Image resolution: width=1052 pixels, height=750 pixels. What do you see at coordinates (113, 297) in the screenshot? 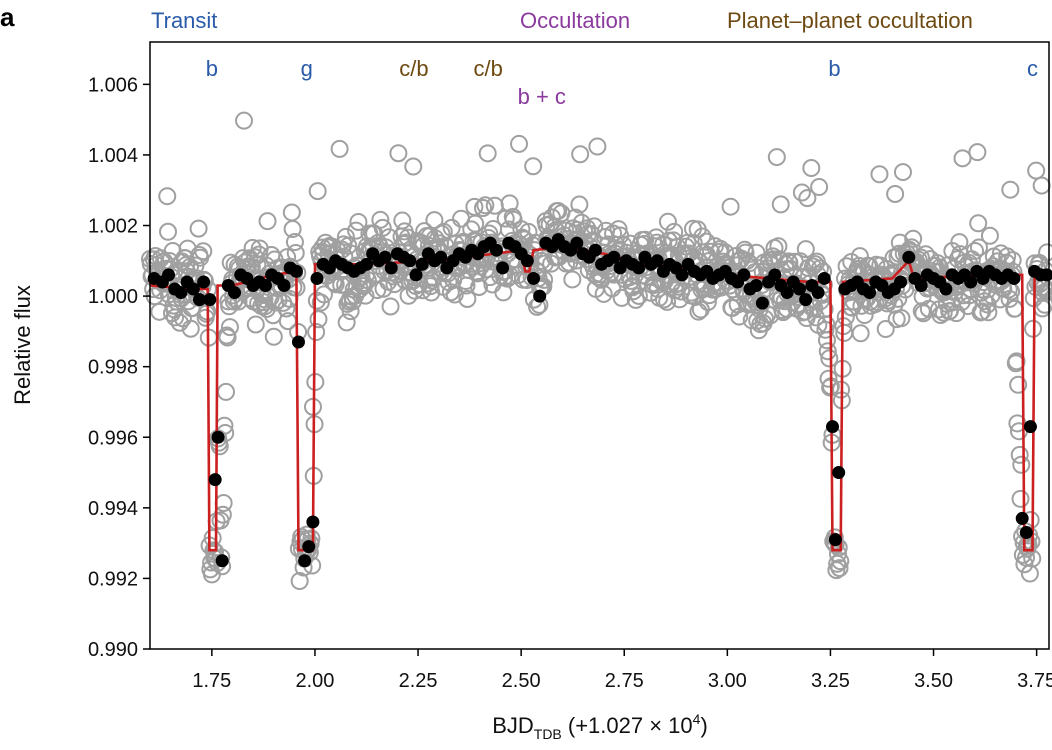
I see `y-tick-label: 1.000` at bounding box center [113, 297].